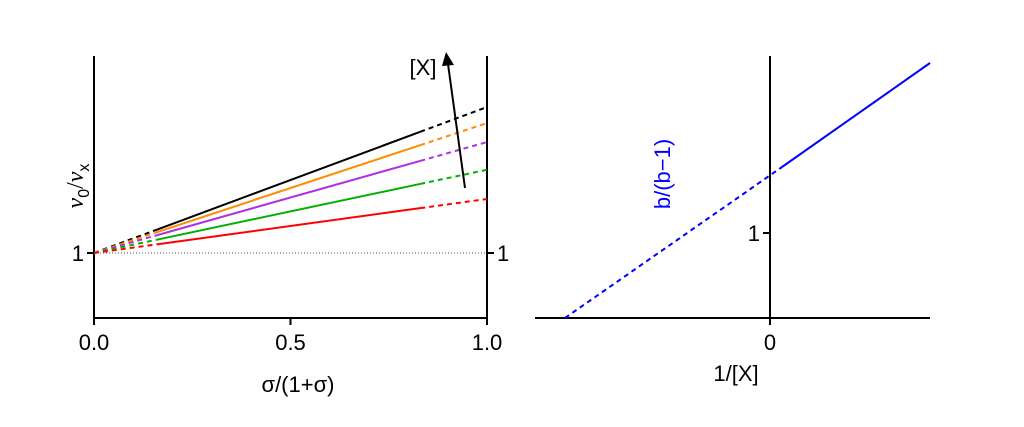 The width and height of the screenshot is (1024, 427). I want to click on left-x-tick-label-2: 1.0, so click(487, 342).